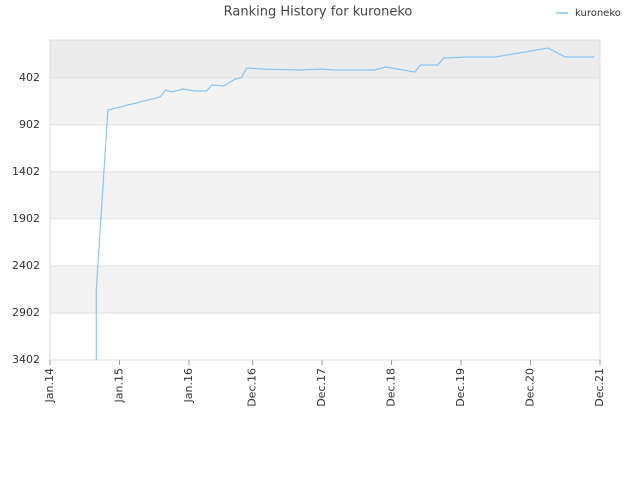 This screenshot has height=480, width=640. I want to click on x-tick-label: Jan.16, so click(188, 385).